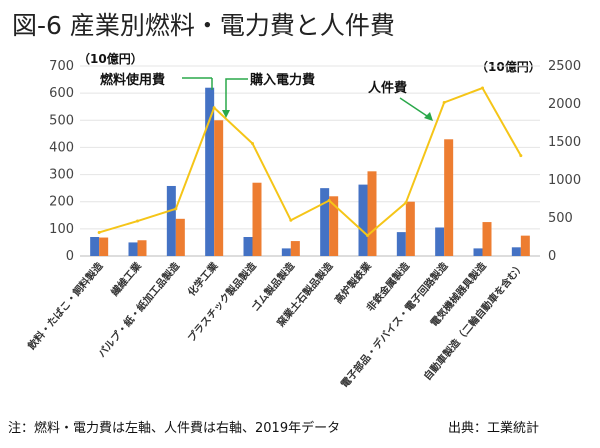 The width and height of the screenshot is (600, 448). What do you see at coordinates (222, 302) in the screenshot?
I see `category-label: プラスチック製品製造` at bounding box center [222, 302].